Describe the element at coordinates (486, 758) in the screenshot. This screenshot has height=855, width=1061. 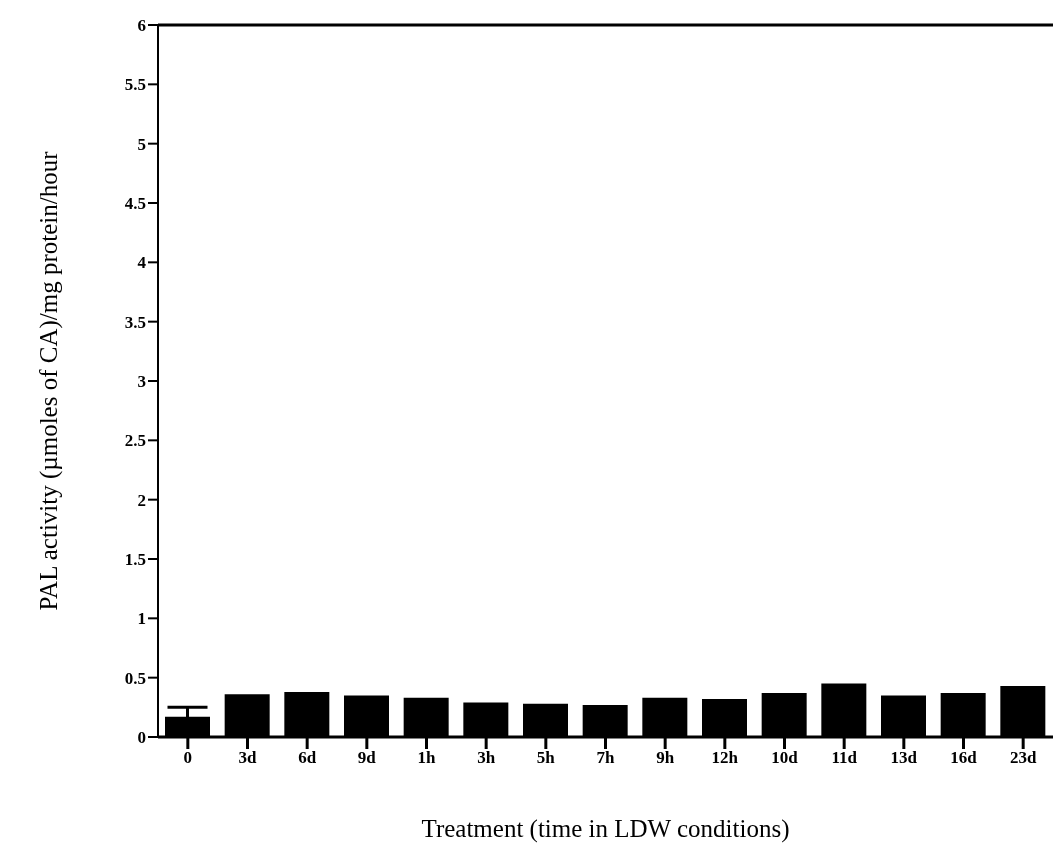
I see `x-tick-label: 3h` at that location.